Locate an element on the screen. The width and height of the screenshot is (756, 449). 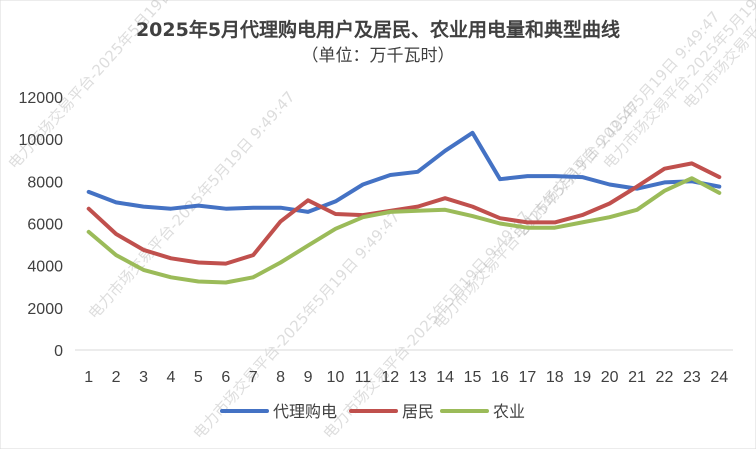
legend-label-2: 农业 is located at coordinates (509, 411).